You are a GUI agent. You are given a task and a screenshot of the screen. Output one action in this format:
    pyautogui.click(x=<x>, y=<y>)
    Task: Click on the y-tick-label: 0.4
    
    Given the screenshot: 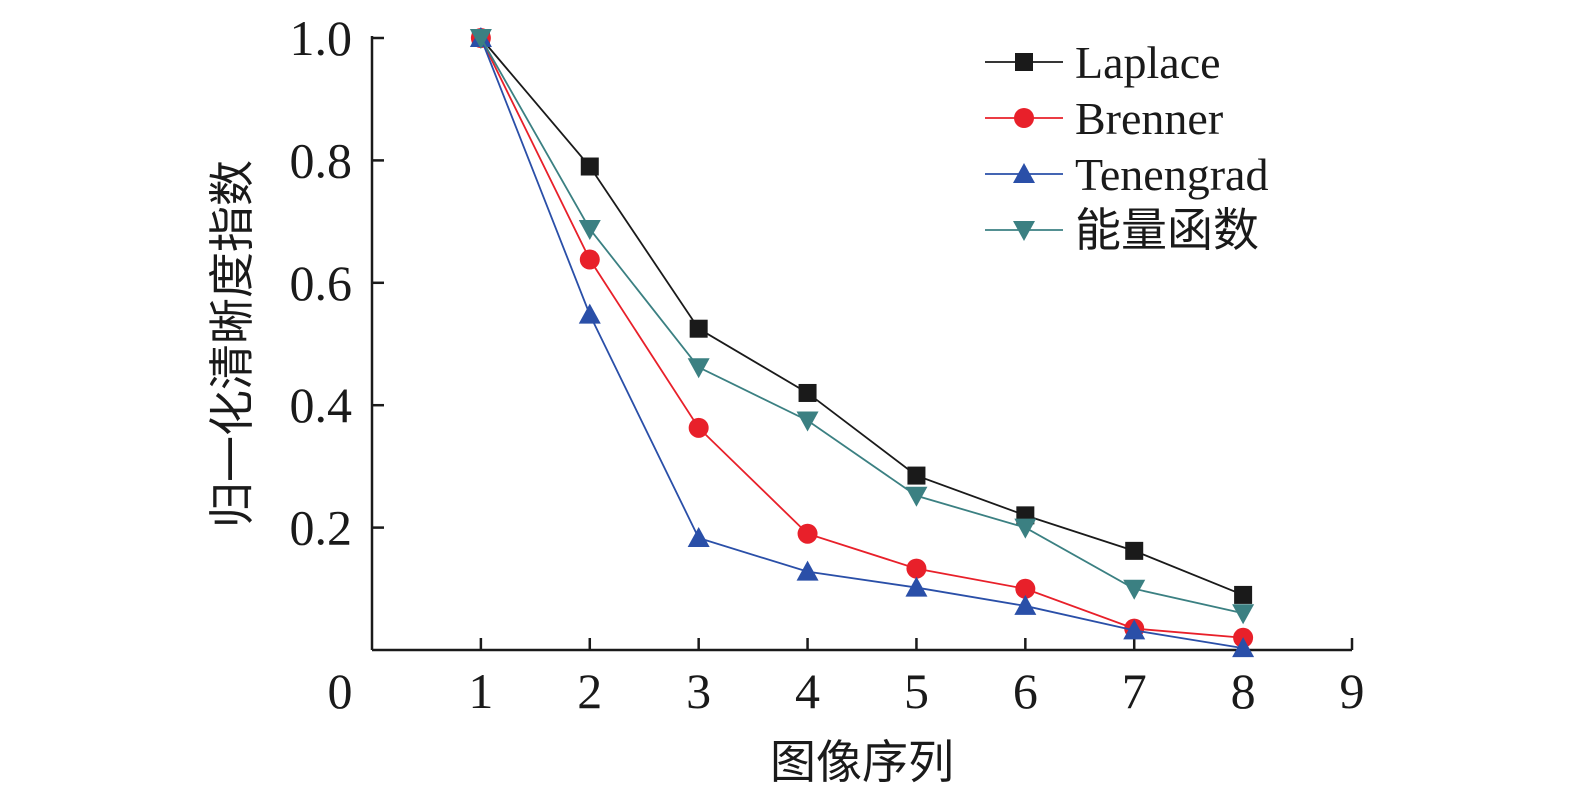 What is the action you would take?
    pyautogui.click(x=321, y=405)
    